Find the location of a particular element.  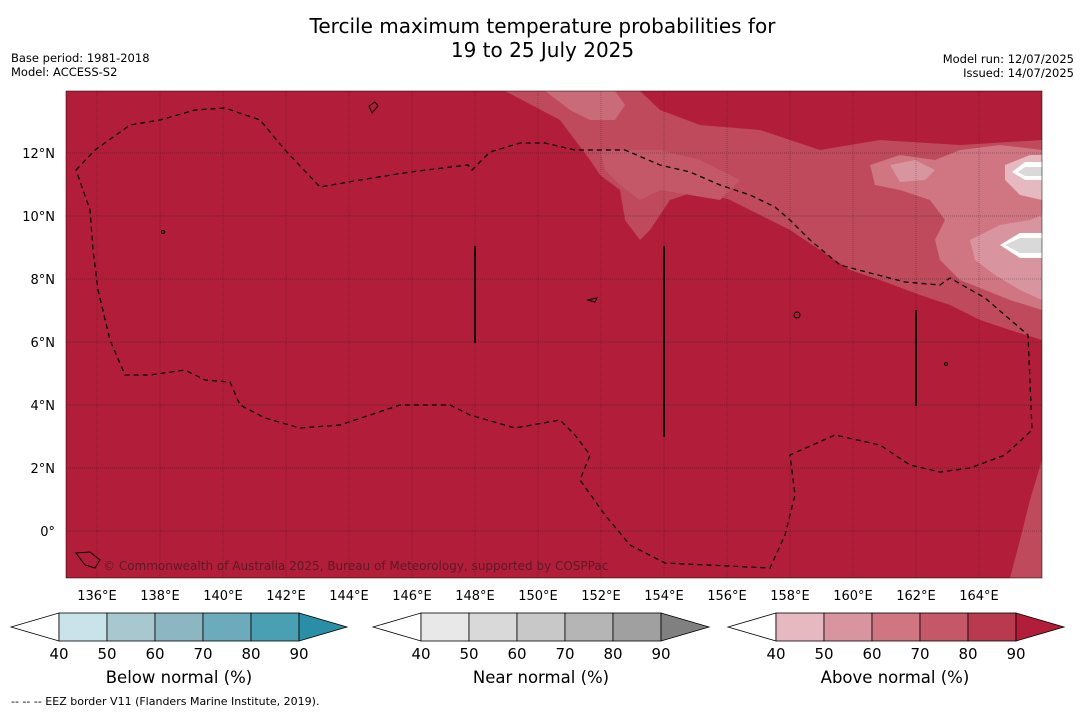

longitude-label: 152°E is located at coordinates (601, 596).